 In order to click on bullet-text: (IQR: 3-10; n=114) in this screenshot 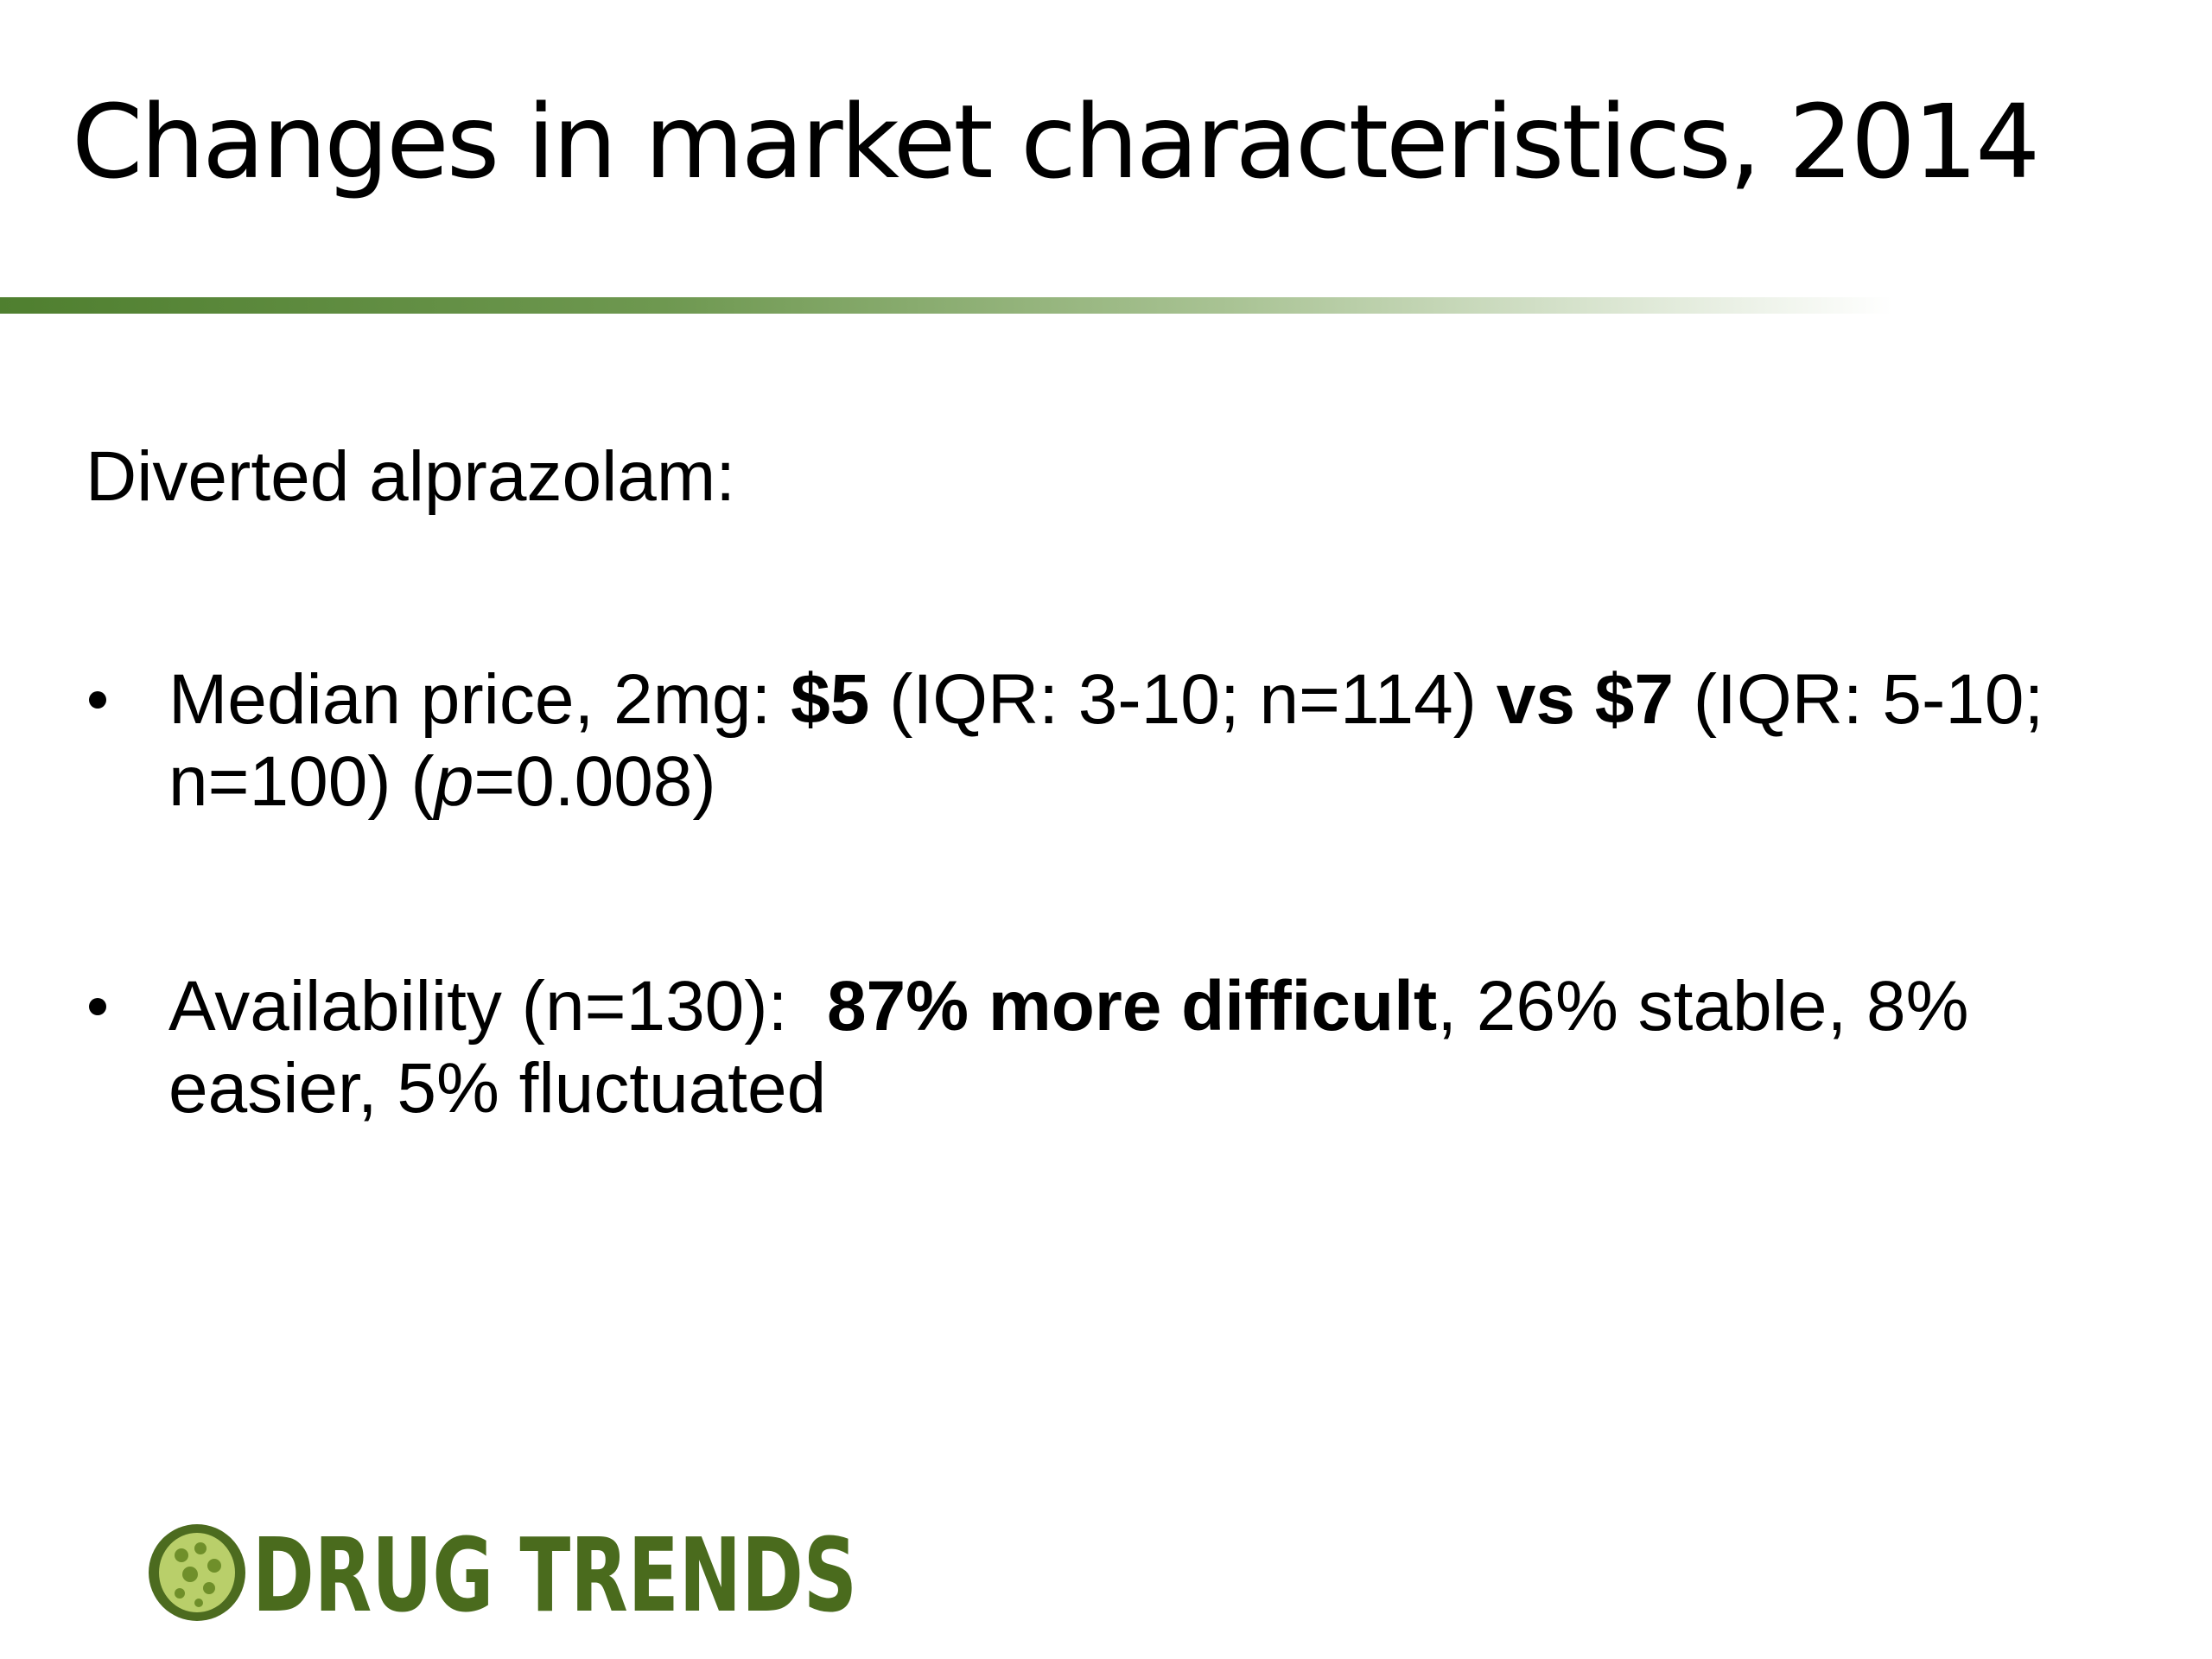, I will do `click(1183, 699)`.